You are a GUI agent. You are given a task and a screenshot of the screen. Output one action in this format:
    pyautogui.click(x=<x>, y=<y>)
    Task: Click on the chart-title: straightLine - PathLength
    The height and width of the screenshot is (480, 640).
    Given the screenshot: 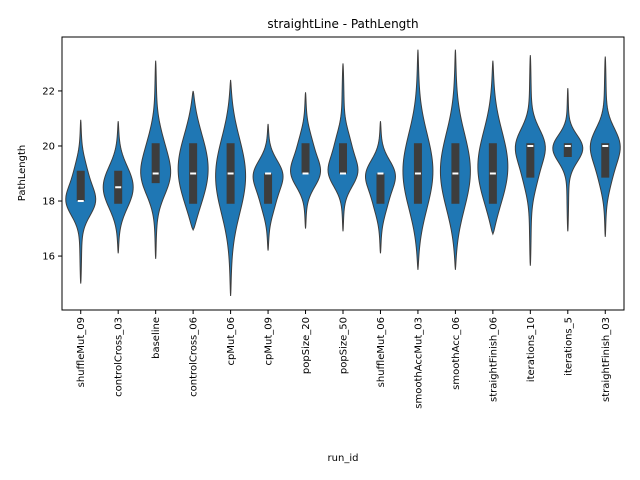 What is the action you would take?
    pyautogui.click(x=342, y=24)
    